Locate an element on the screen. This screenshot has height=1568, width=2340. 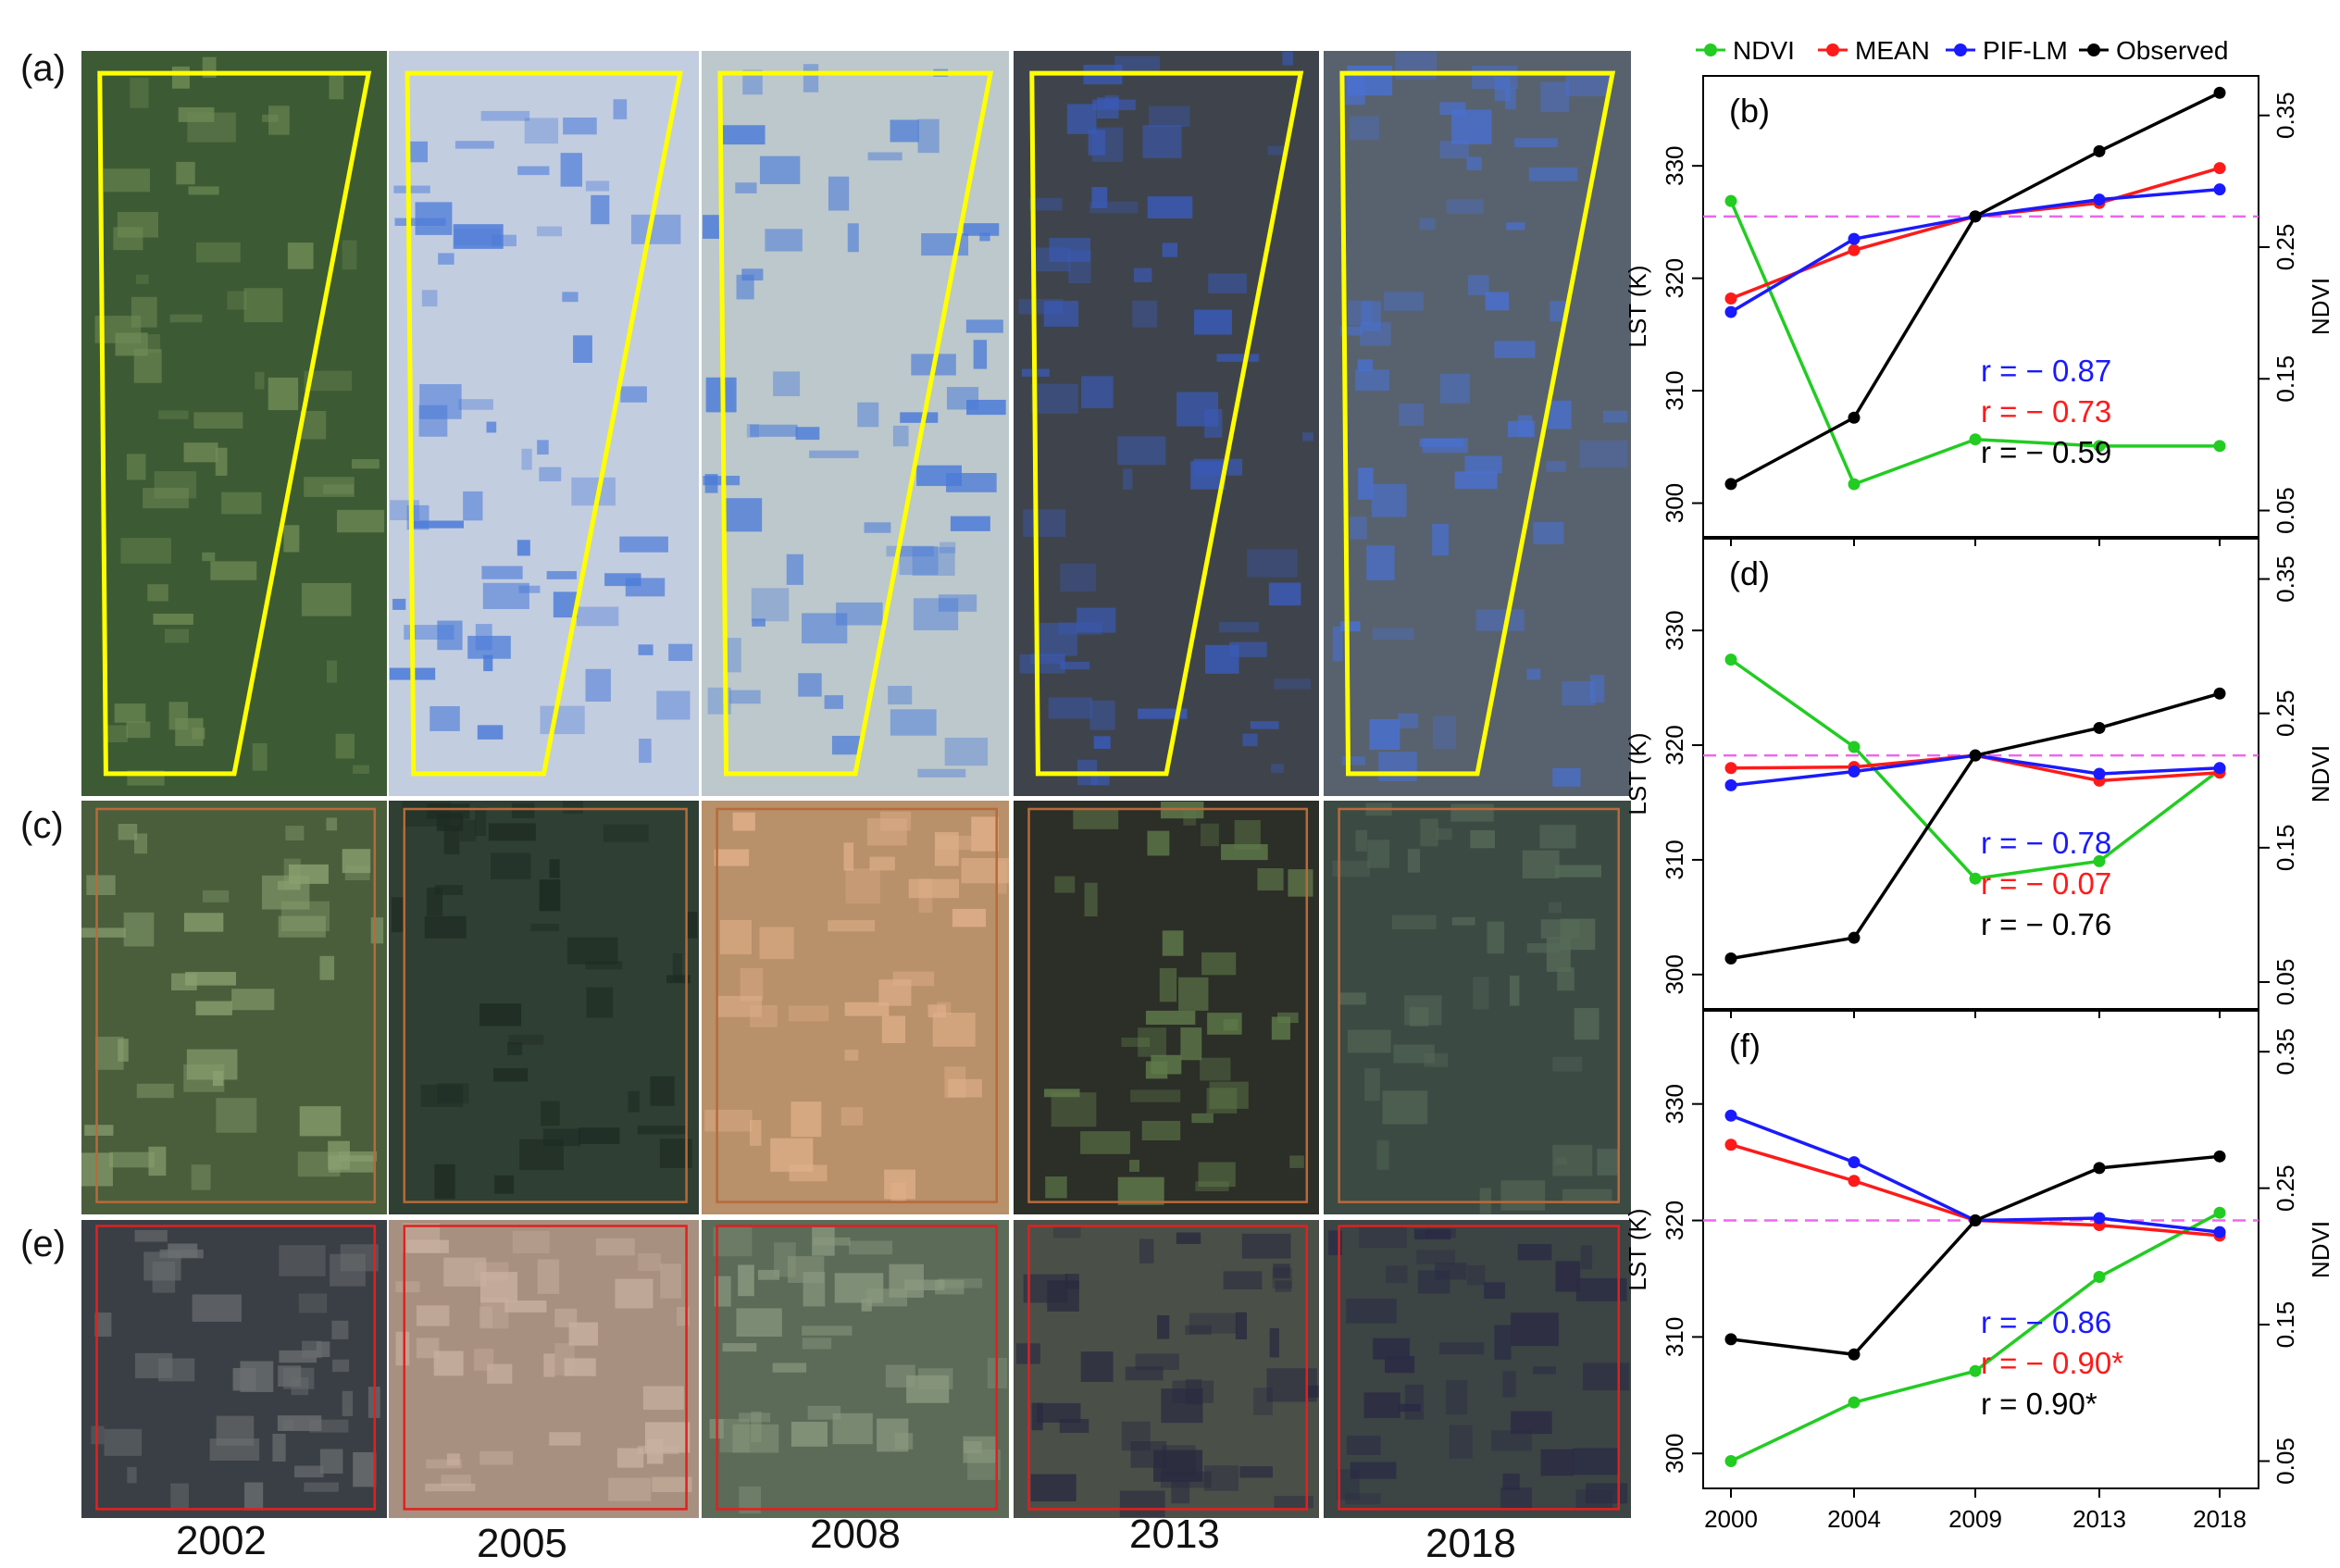
satellite-image-a-2002 is located at coordinates (234, 423).